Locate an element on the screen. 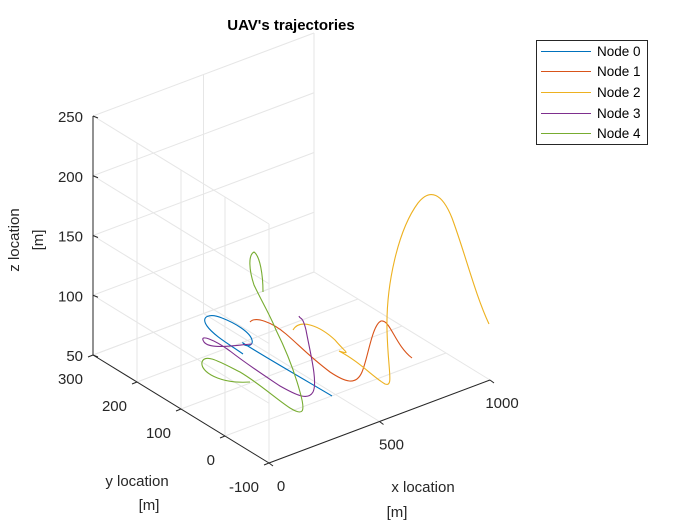 This screenshot has width=700, height=525. legend-item: Node 2 is located at coordinates (592, 92).